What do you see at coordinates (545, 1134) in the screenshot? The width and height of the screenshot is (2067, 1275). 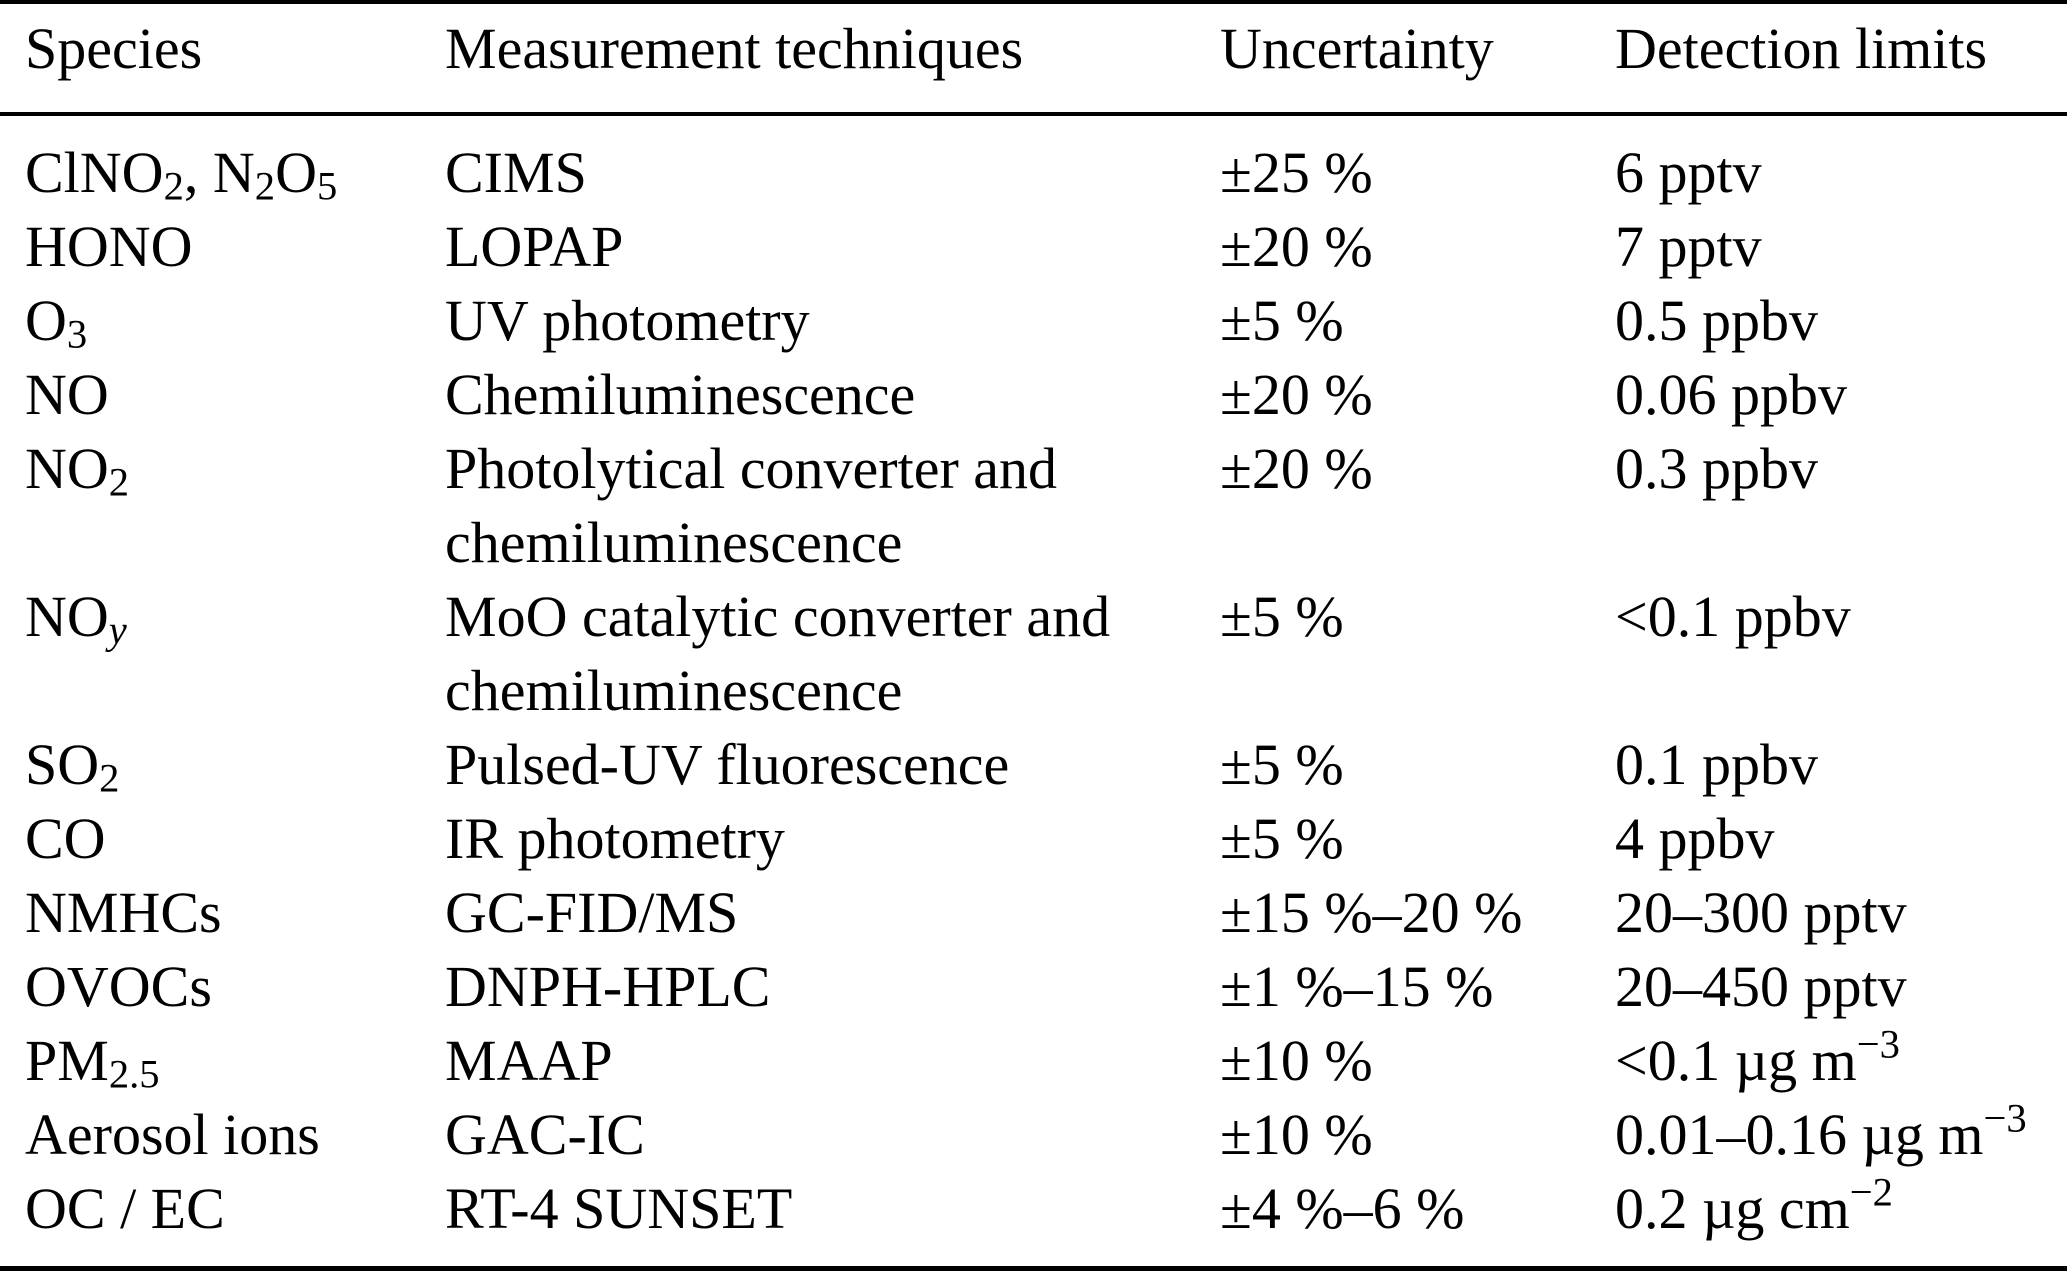 I see `technique-line: GAC-IC` at bounding box center [545, 1134].